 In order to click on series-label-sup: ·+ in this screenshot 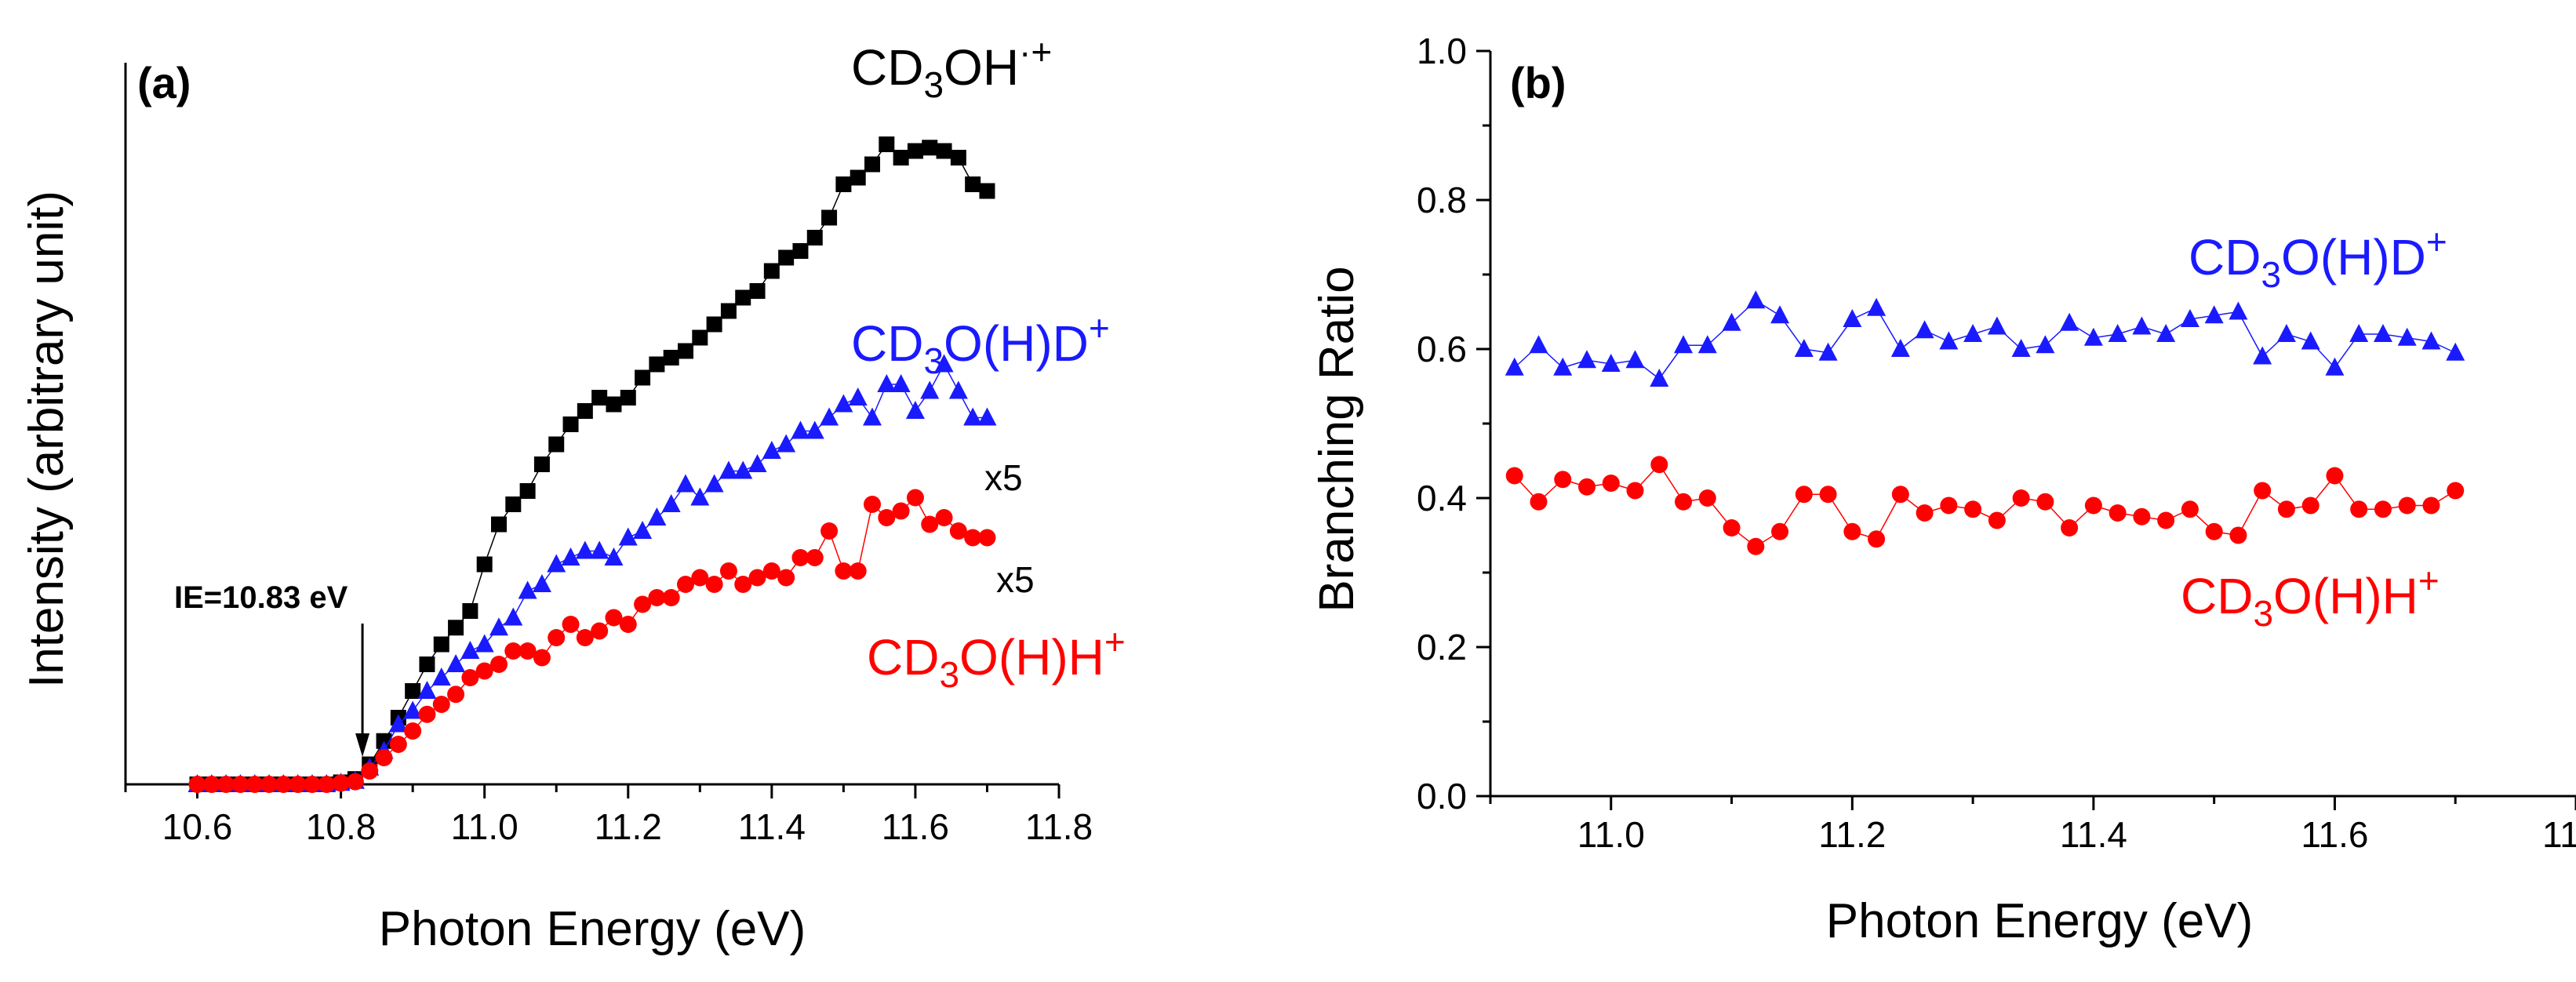, I will do `click(1035, 51)`.